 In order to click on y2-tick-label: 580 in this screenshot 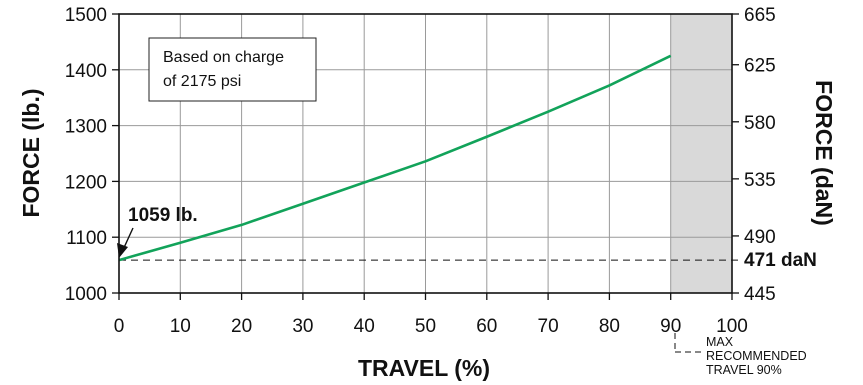, I will do `click(760, 123)`.